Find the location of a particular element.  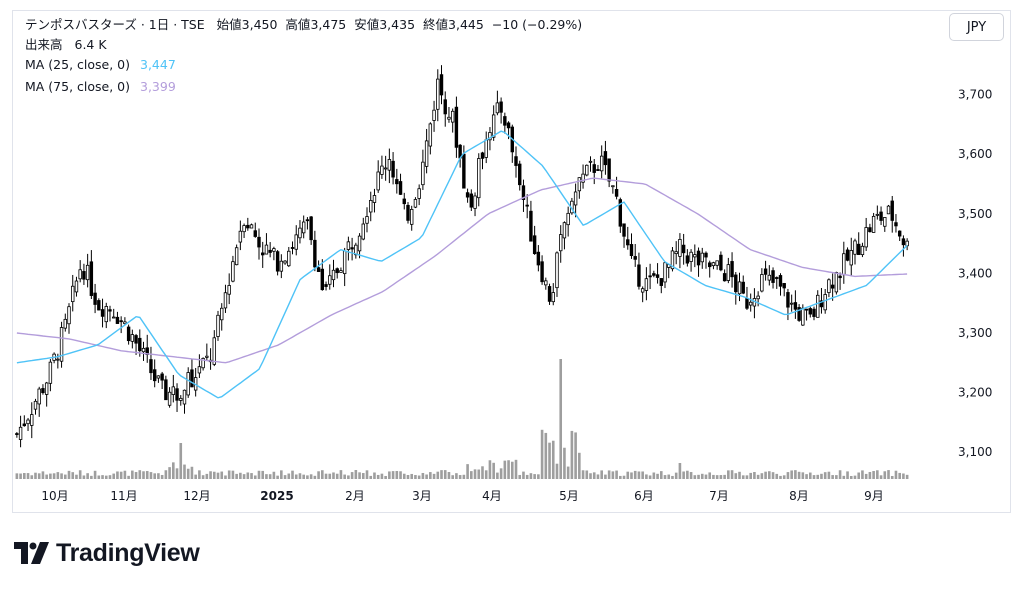

ma75-legend: MA (75, close, 0) 3,399 is located at coordinates (100, 87).